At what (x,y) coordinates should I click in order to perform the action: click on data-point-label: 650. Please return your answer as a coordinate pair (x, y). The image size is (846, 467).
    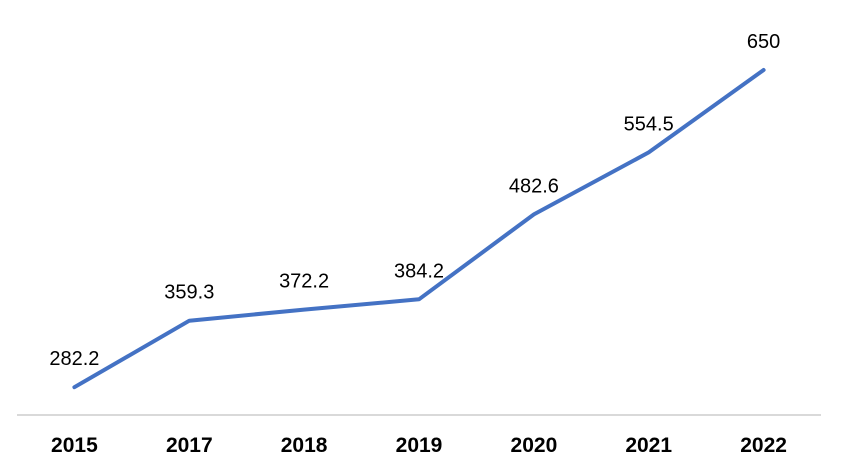
    Looking at the image, I should click on (763, 42).